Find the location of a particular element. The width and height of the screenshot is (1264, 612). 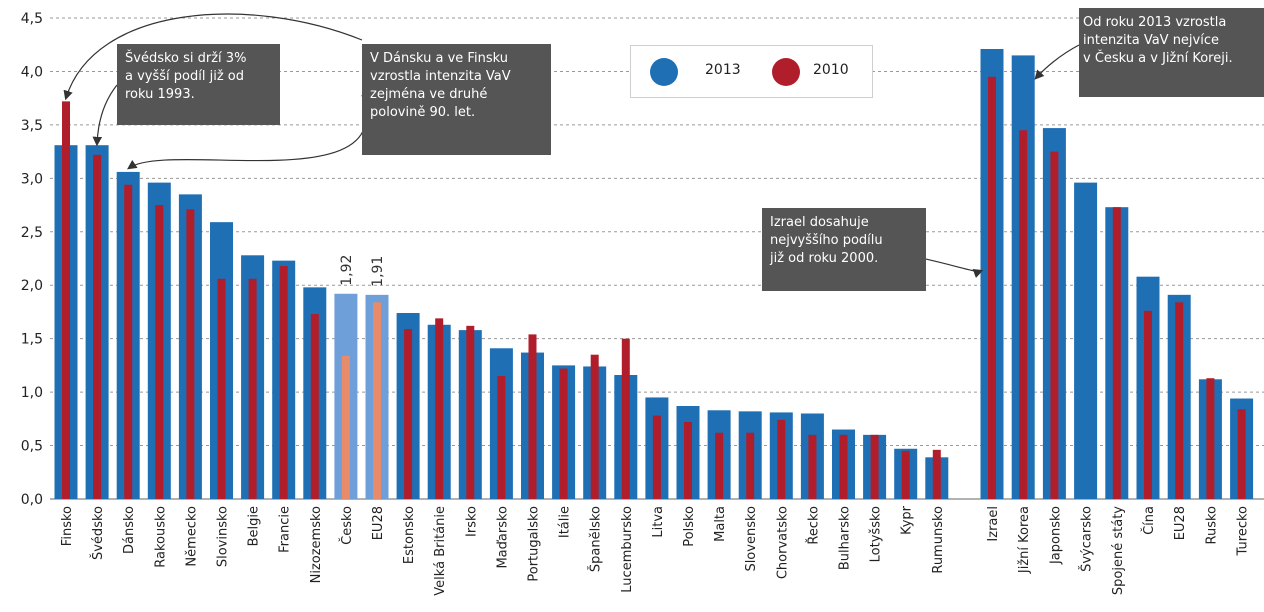

annotation-line: Od roku 2013 vzrostla is located at coordinates (1155, 22).